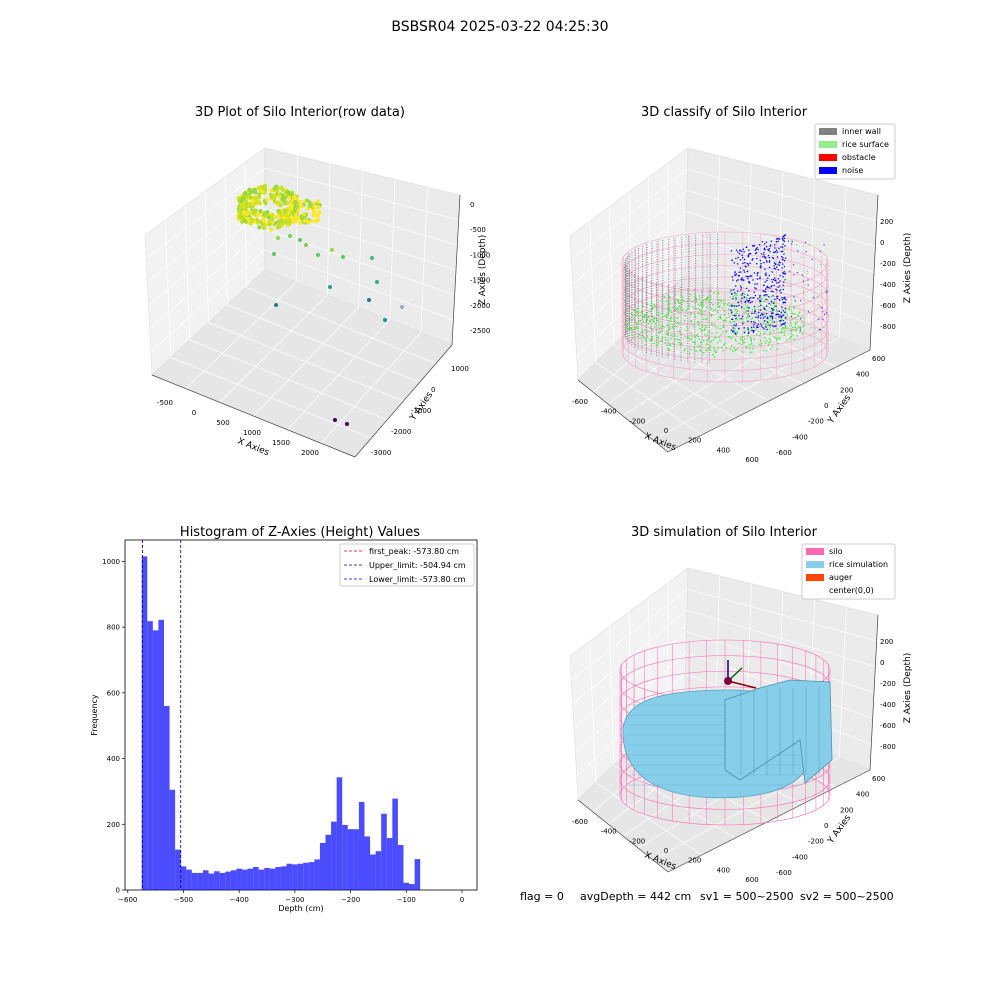  I want to click on panel-classify-z-tick-label: -800, so click(888, 327).